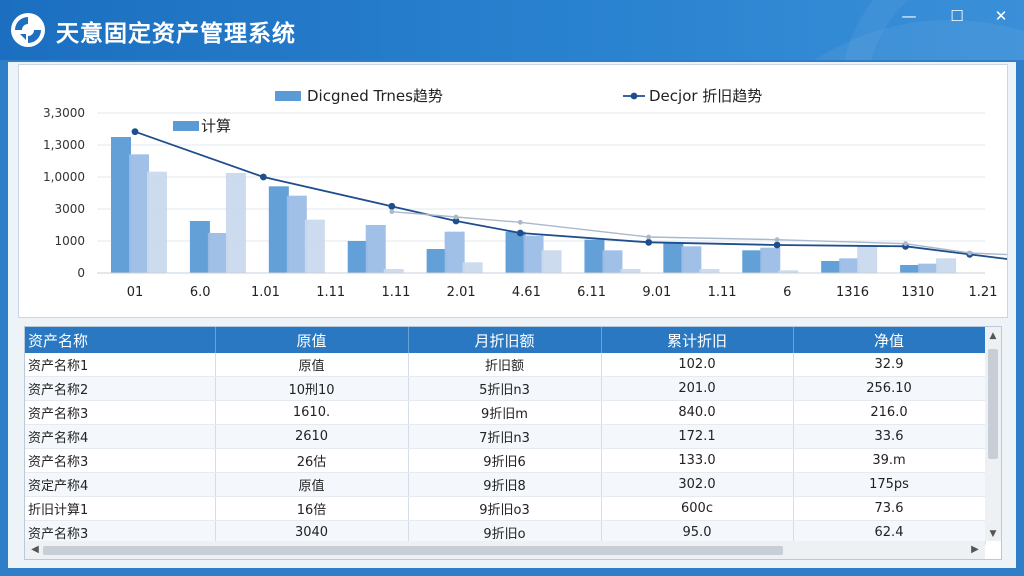  I want to click on vertical-scroll-thumb, so click(993, 404).